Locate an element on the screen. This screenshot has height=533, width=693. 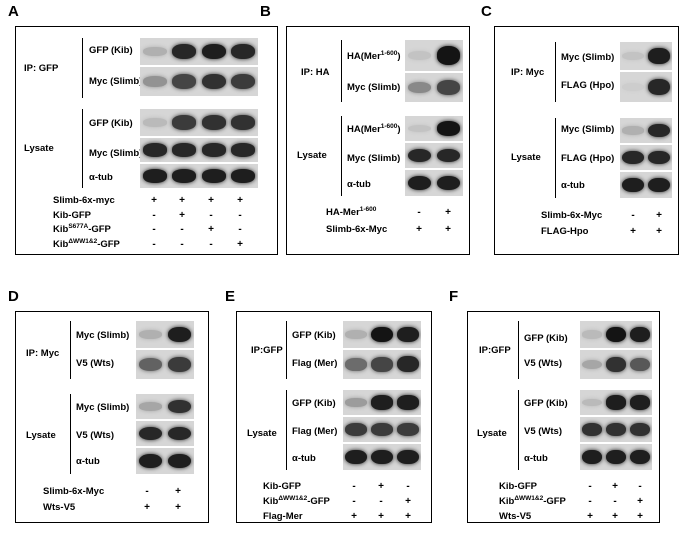
condition-label: Wts-V5 is located at coordinates (515, 516).